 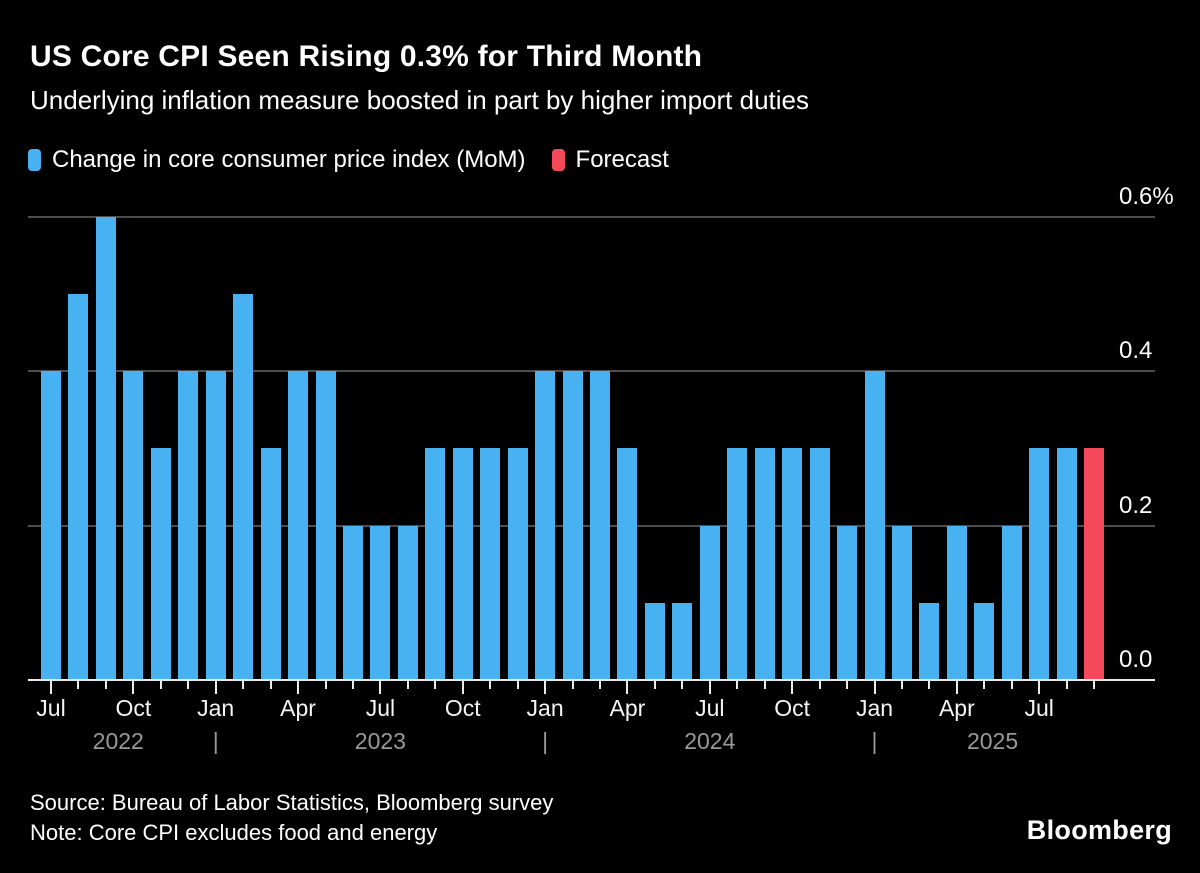 What do you see at coordinates (956, 708) in the screenshot?
I see `x-tick-label-apr-2025: Apr` at bounding box center [956, 708].